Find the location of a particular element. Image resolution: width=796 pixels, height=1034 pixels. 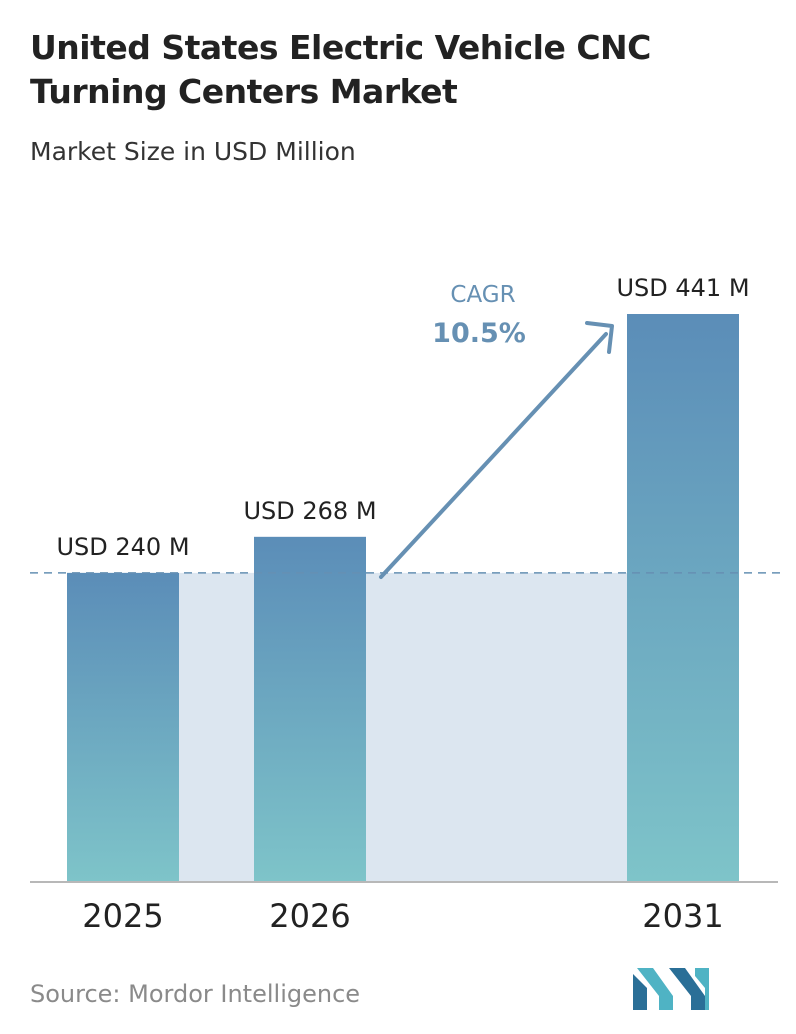

x-tick-label-2026: 2026 is located at coordinates (309, 916).